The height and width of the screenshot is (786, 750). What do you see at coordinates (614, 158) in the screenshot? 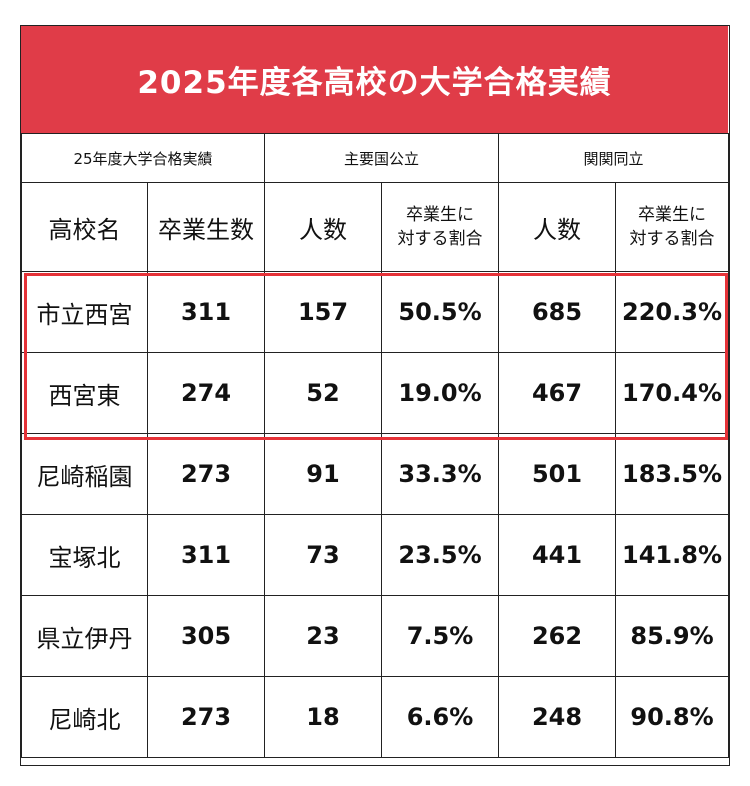
I see `group-header-kkdr: 関関同立` at bounding box center [614, 158].